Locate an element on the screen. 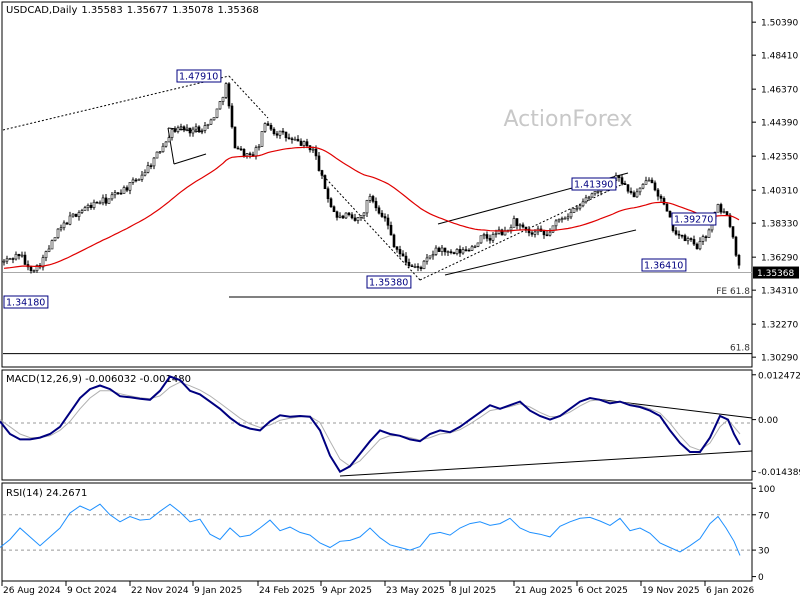  time-tick-label: 8 Jul 2025 is located at coordinates (473, 591).